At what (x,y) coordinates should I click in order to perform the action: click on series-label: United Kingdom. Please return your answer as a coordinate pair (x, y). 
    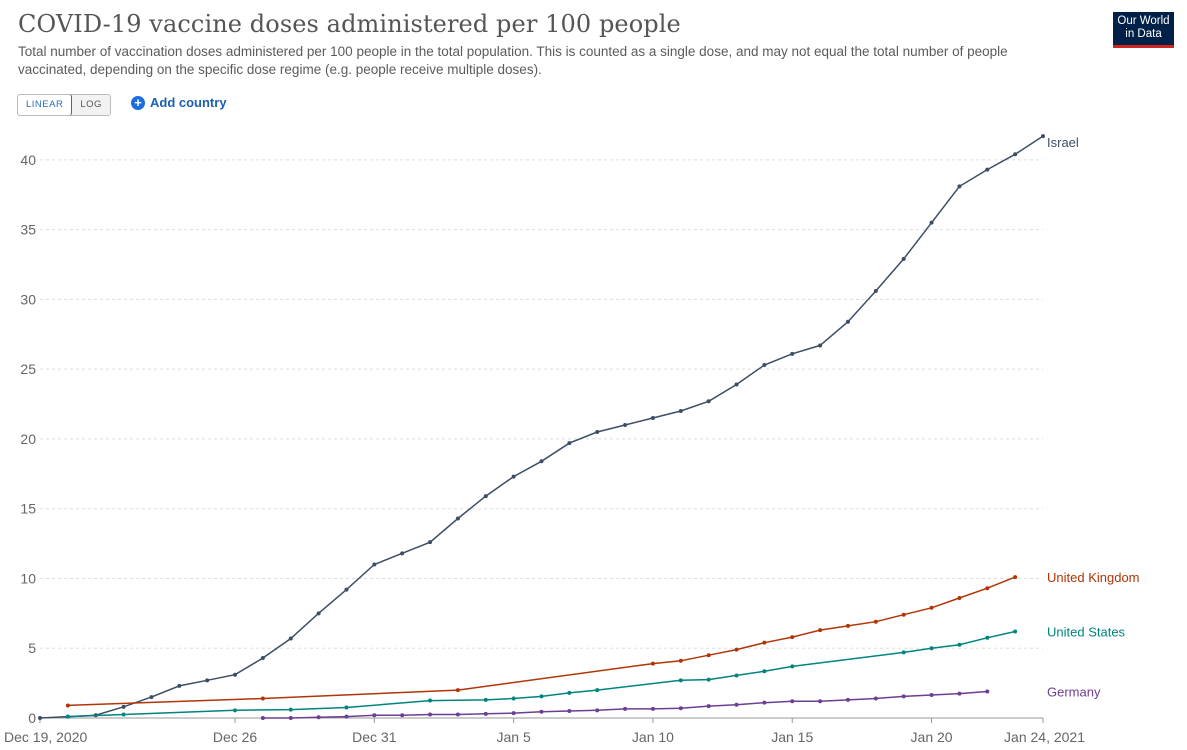
    Looking at the image, I should click on (1093, 577).